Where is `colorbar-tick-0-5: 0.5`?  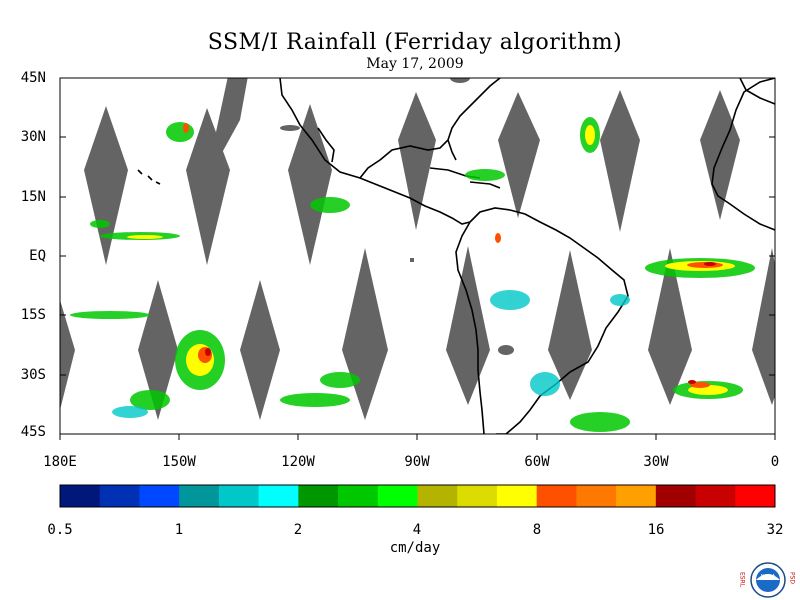 colorbar-tick-0-5: 0.5 is located at coordinates (60, 530).